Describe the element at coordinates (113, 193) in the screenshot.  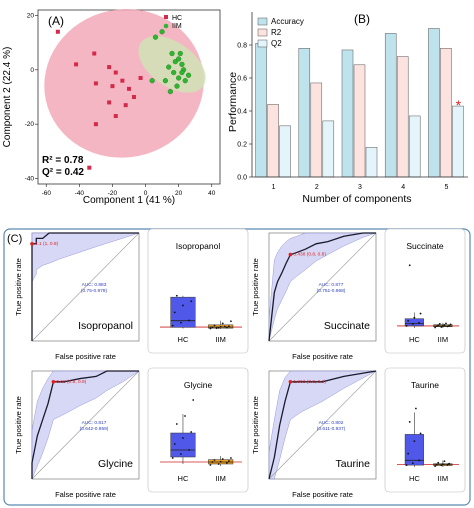
I see `x-tick-label: -20` at that location.